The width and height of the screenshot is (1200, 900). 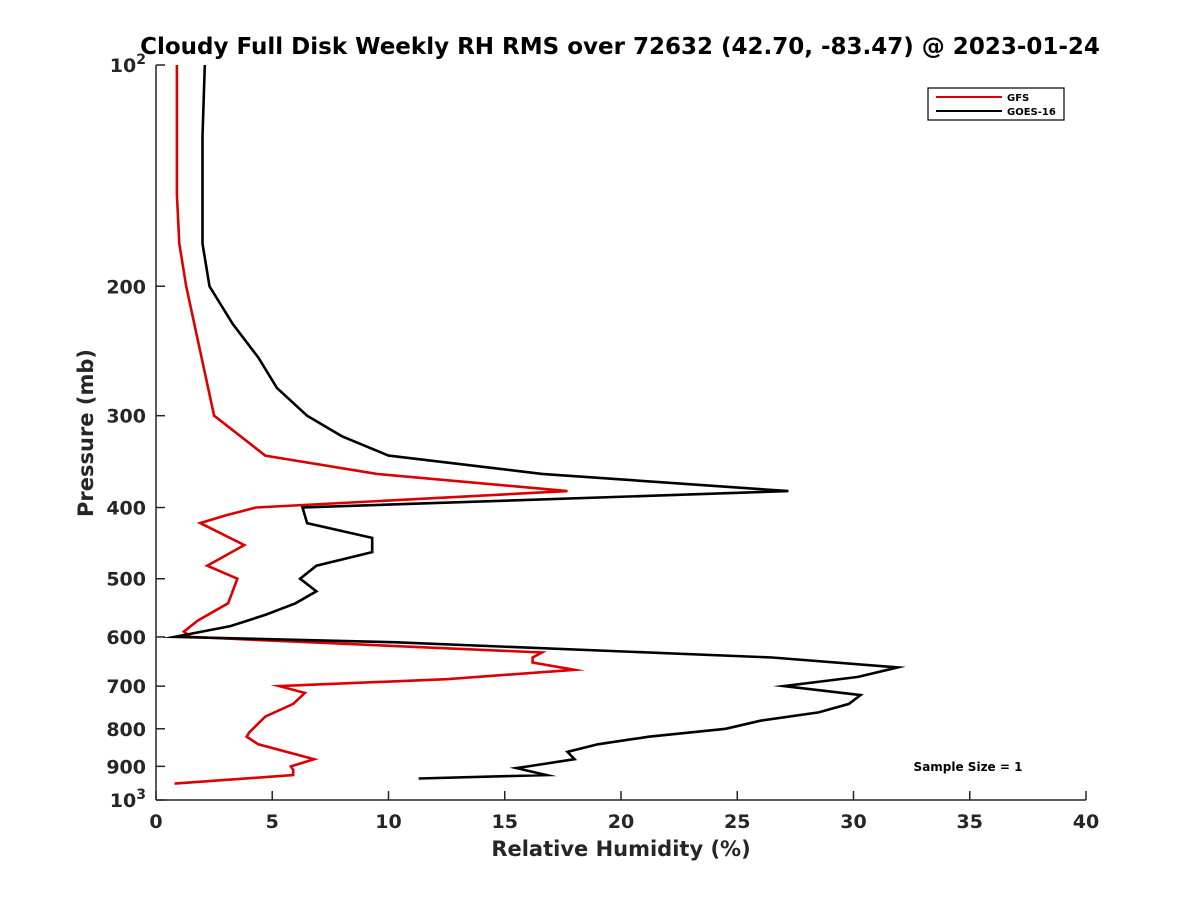 What do you see at coordinates (505, 822) in the screenshot?
I see `x-tick-label: 15` at bounding box center [505, 822].